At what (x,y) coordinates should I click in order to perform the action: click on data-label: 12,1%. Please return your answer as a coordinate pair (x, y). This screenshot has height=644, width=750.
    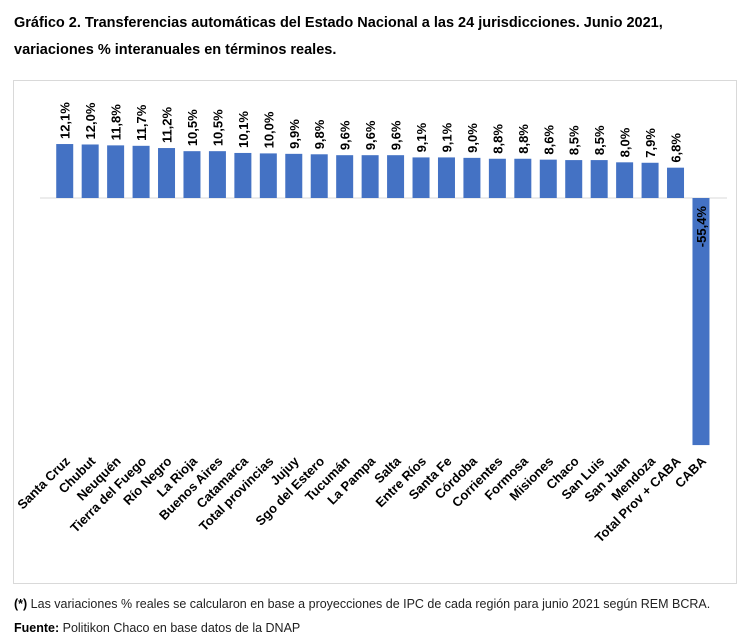
    Looking at the image, I should click on (65, 120).